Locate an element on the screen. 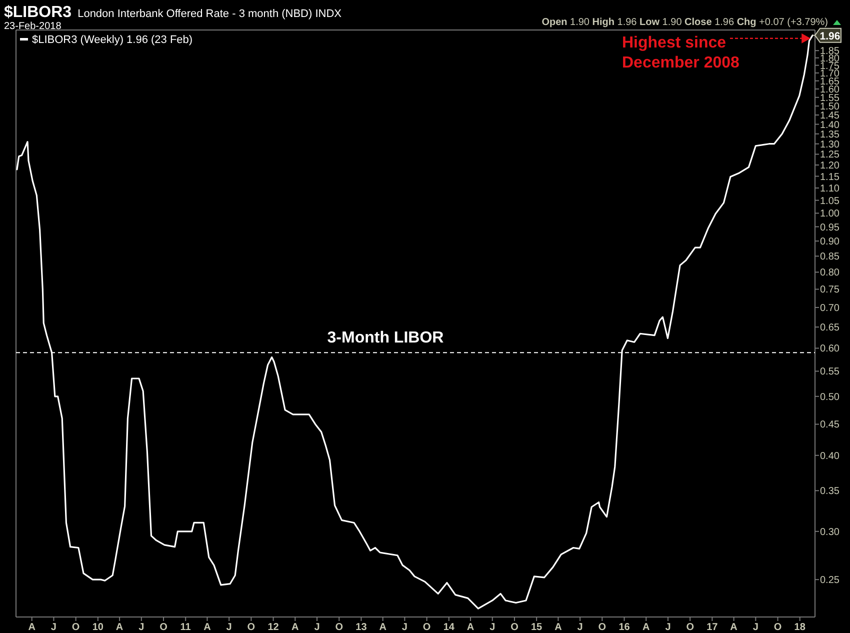 The image size is (850, 633). y-tick-label: 0.25 is located at coordinates (830, 580).